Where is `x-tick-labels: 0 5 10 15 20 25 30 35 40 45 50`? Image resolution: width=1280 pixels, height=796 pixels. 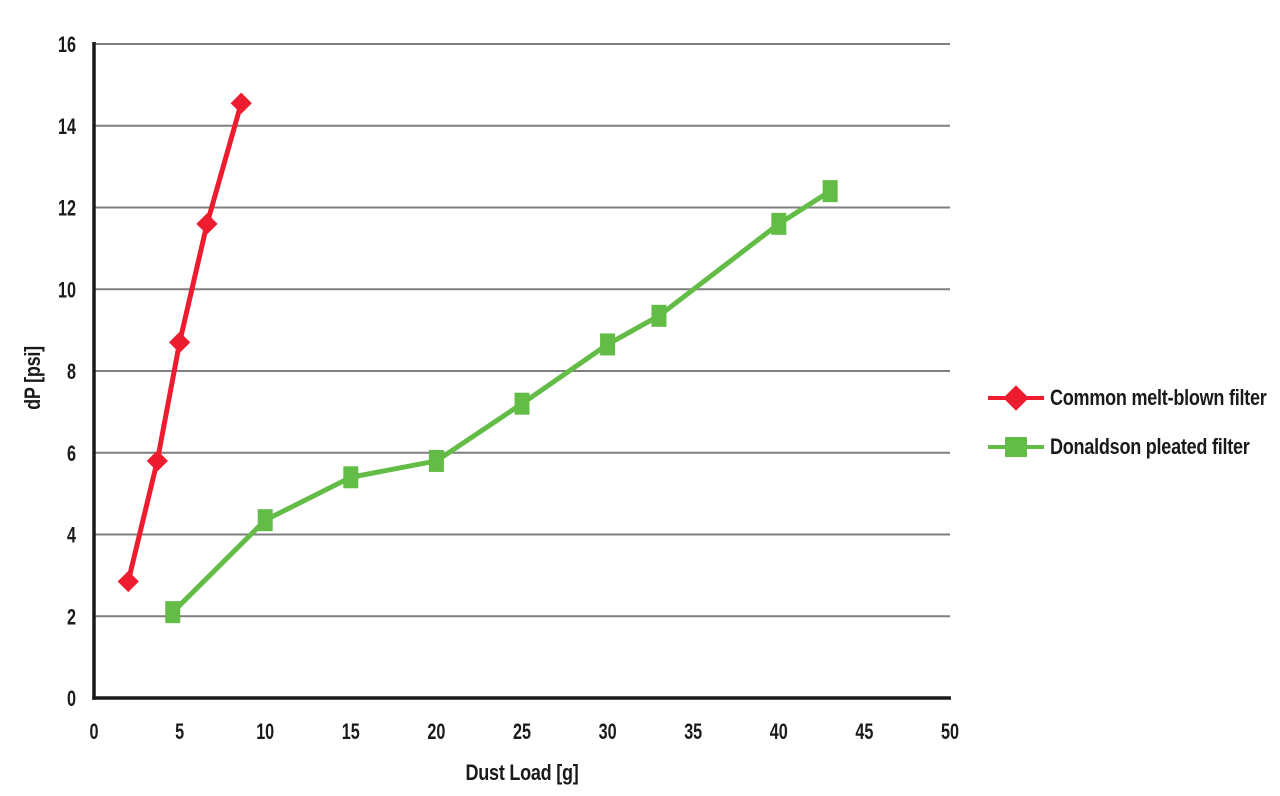
x-tick-labels: 0 5 10 15 20 25 30 35 40 45 50 is located at coordinates (525, 731).